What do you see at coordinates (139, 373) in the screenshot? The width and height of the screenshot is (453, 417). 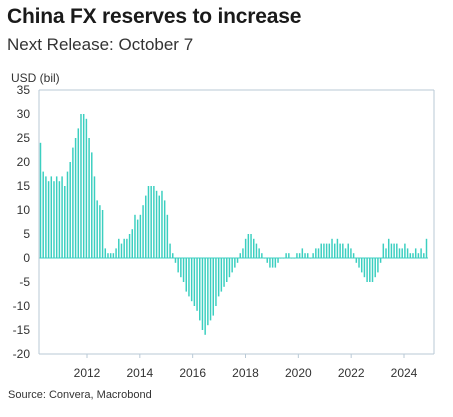 I see `x-tick-label: 2014` at bounding box center [139, 373].